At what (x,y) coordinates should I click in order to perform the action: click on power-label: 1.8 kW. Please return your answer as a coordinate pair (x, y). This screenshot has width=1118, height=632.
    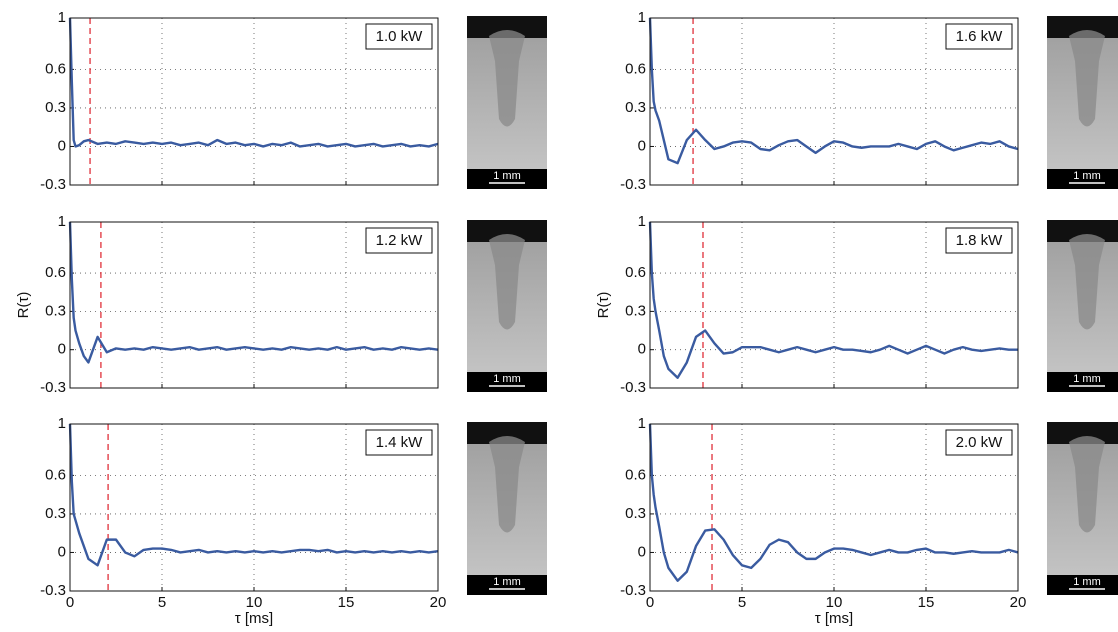
    Looking at the image, I should click on (980, 240).